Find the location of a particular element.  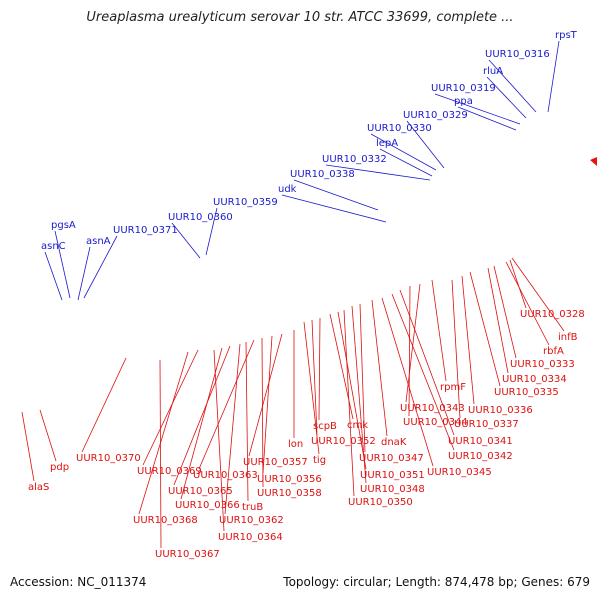

gene-label-forward: udk is located at coordinates (287, 189).